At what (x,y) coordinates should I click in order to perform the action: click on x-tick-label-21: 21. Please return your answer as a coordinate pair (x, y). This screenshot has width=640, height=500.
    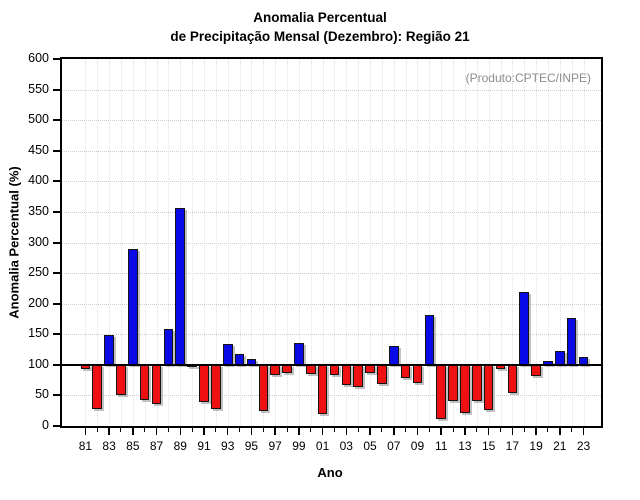
    Looking at the image, I should click on (560, 446).